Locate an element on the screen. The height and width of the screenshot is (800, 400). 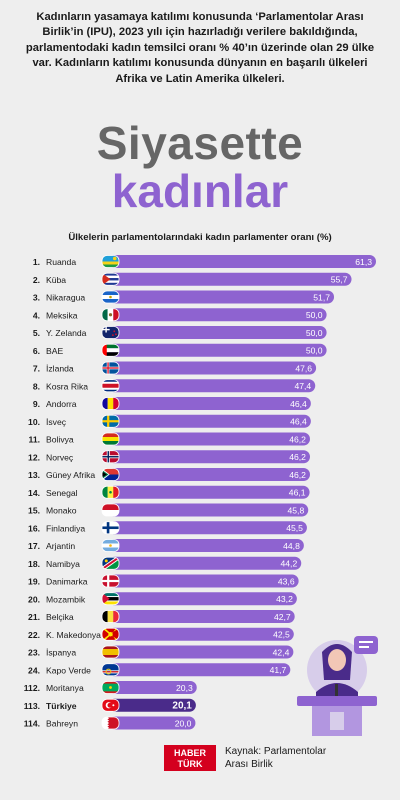
denmark-flag-icon is located at coordinates (110, 581).